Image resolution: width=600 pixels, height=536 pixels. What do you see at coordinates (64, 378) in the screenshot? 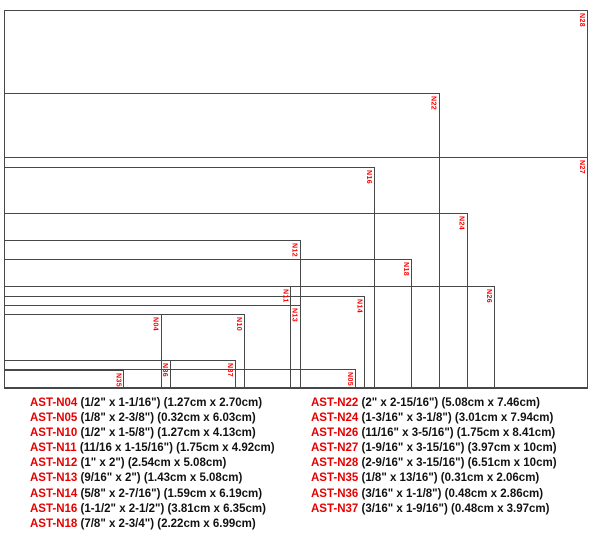
I see `size-rect-n35: N35` at bounding box center [64, 378].